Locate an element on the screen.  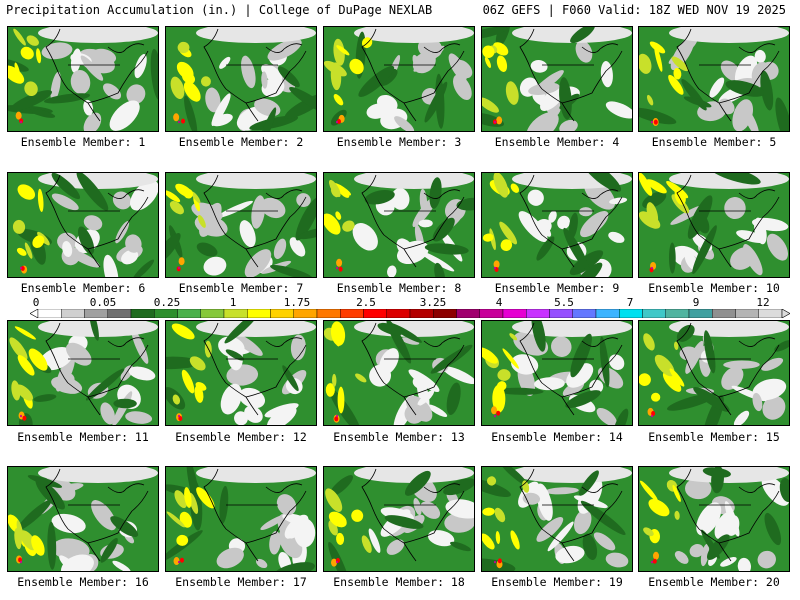
ensemble-member-label: Ensemble Member: 6 is located at coordinates (83, 288).